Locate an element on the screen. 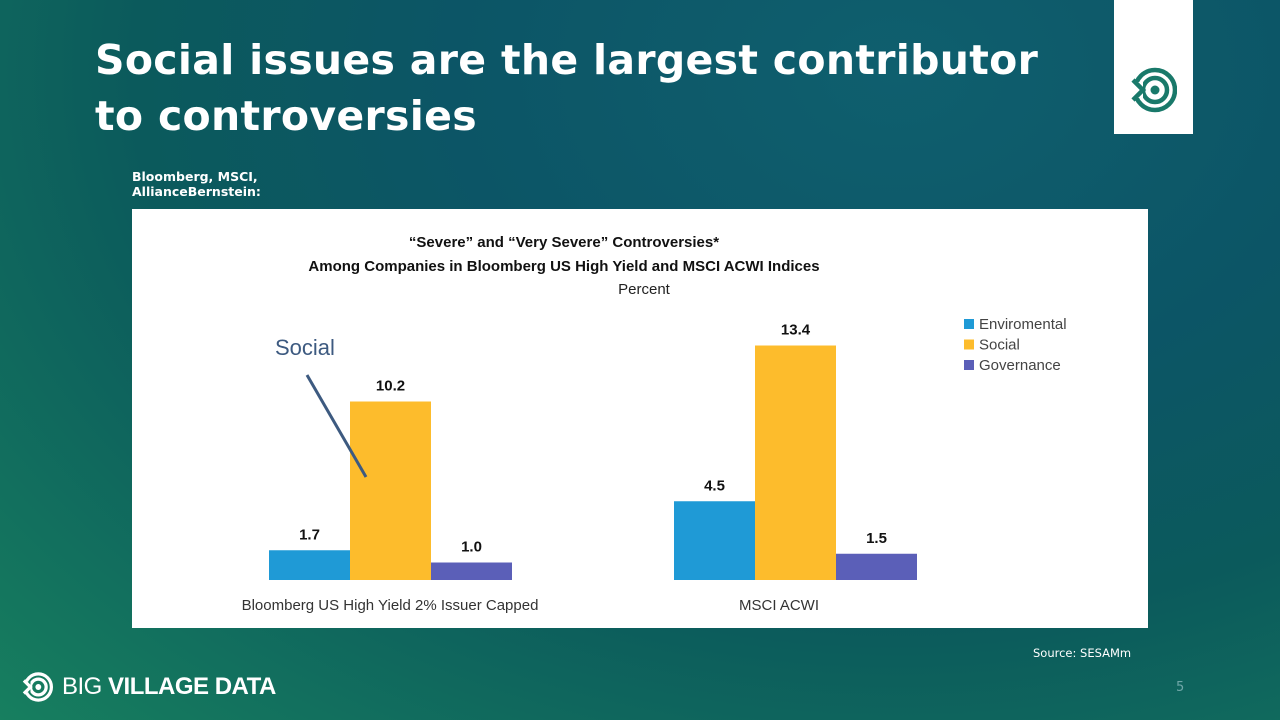 The height and width of the screenshot is (720, 1280). logo-panel is located at coordinates (1153, 67).